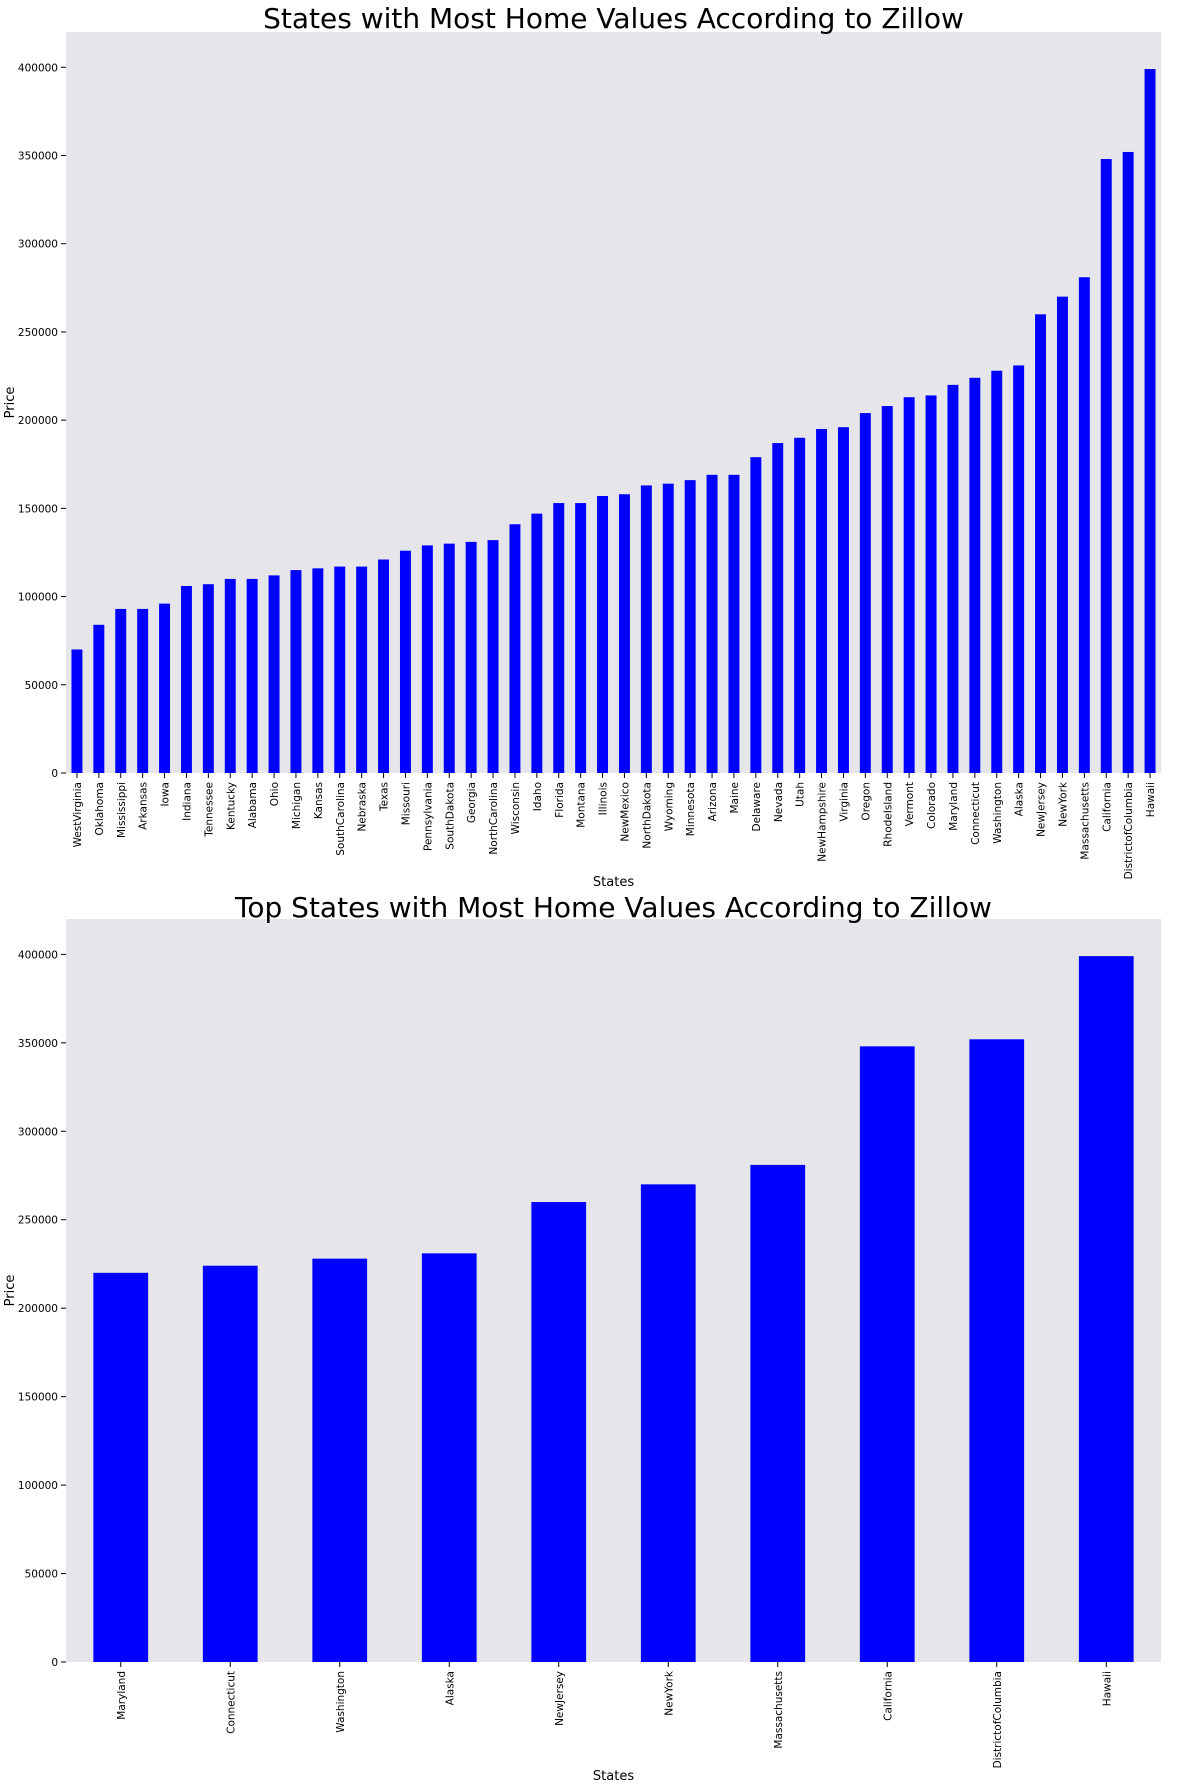 This screenshot has width=1192, height=1786. Describe the element at coordinates (78, 814) in the screenshot. I see `x-tick-label: WestVirginia` at that location.